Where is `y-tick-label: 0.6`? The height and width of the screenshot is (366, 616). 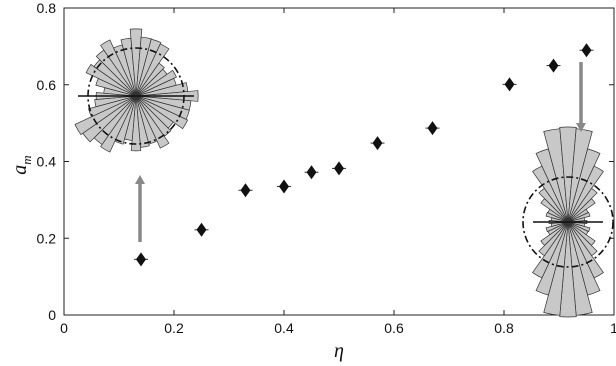 y-tick-label: 0.6 is located at coordinates (47, 85).